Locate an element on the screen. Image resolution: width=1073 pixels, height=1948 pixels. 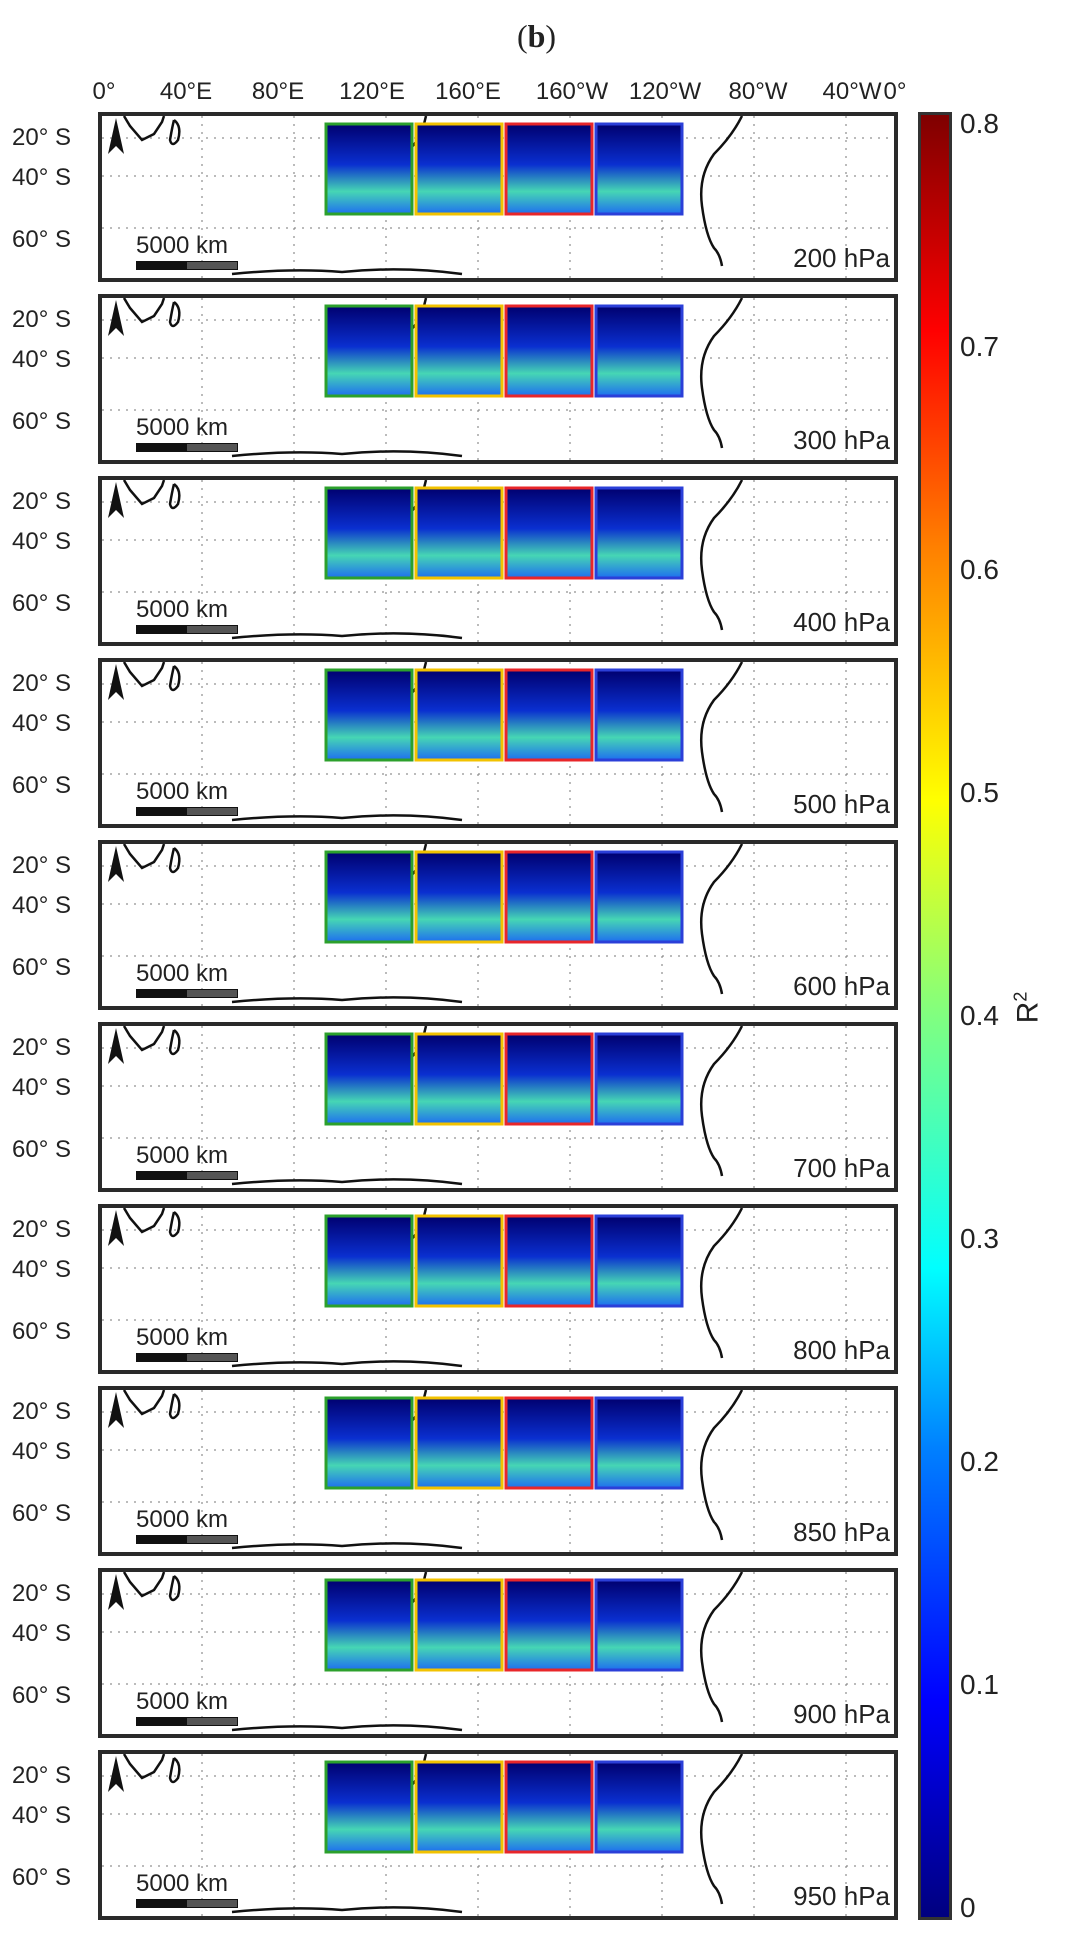
map-panel: 5000 km 950 hPa is located at coordinates (498, 1835).